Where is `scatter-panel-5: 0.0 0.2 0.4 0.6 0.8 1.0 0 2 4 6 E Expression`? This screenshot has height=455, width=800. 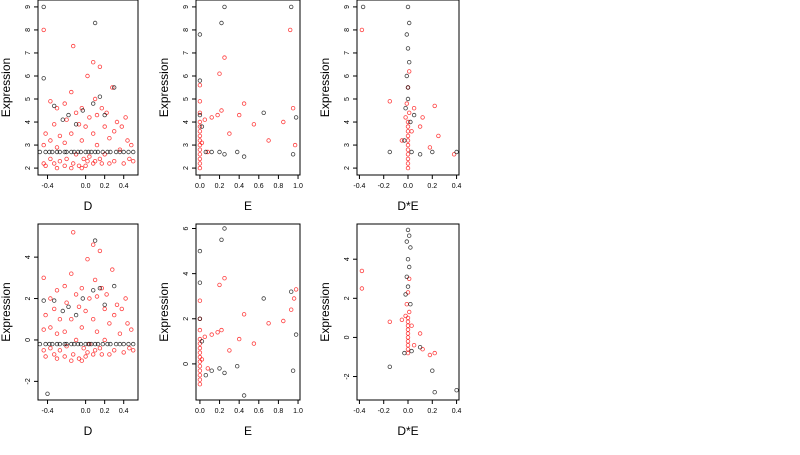
scatter-panel-5: 0.0 0.2 0.4 0.6 0.8 1.0 0 2 4 6 E Expression is located at coordinates (230, 330).